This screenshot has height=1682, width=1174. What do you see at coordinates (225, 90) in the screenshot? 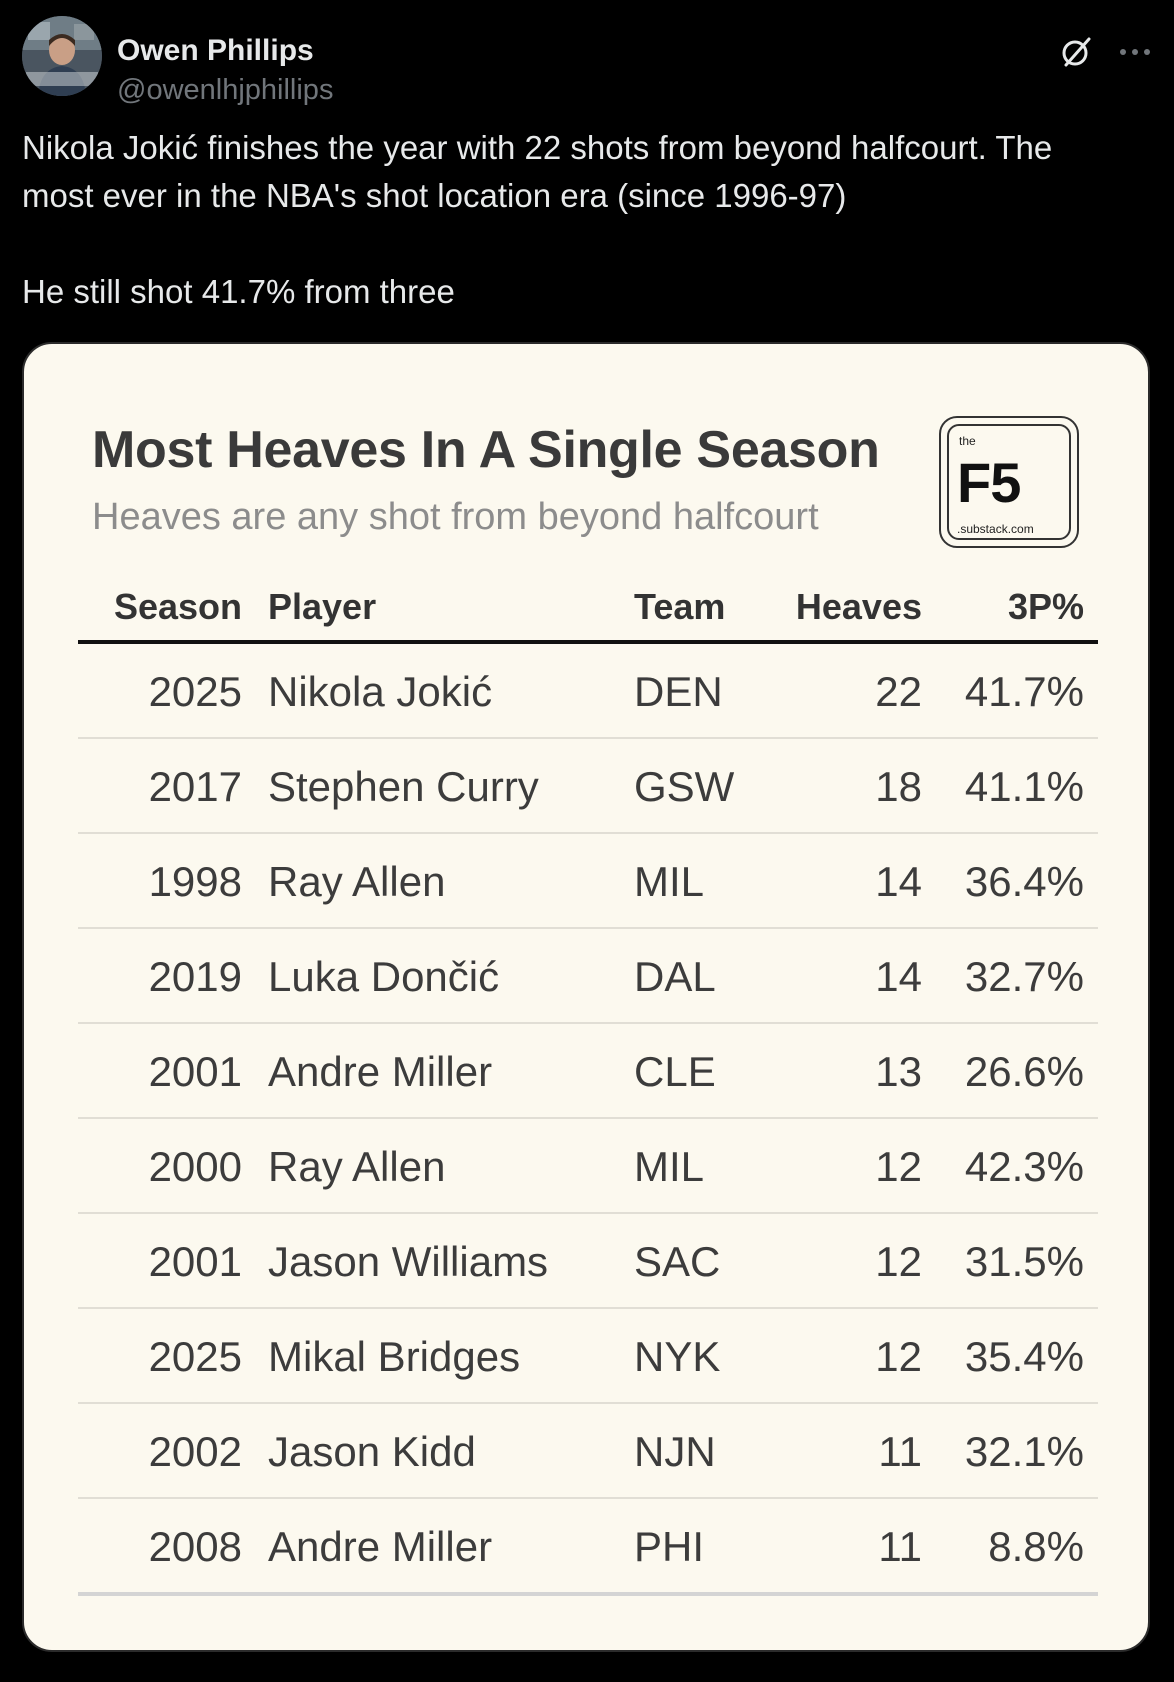
I see `author-handle: @owenlhjphillips` at bounding box center [225, 90].